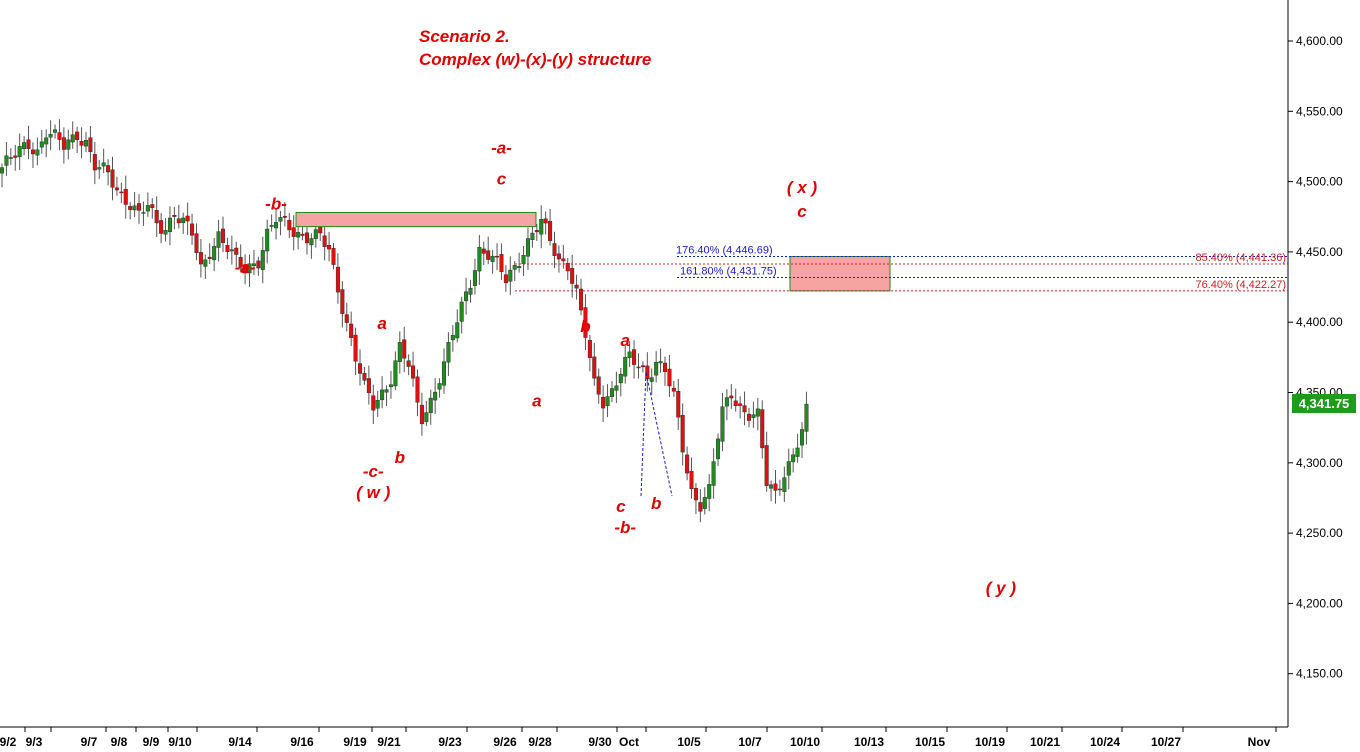  What do you see at coordinates (724, 251) in the screenshot?
I see `fib-level-label: 176.40% (4,446.69)` at bounding box center [724, 251].